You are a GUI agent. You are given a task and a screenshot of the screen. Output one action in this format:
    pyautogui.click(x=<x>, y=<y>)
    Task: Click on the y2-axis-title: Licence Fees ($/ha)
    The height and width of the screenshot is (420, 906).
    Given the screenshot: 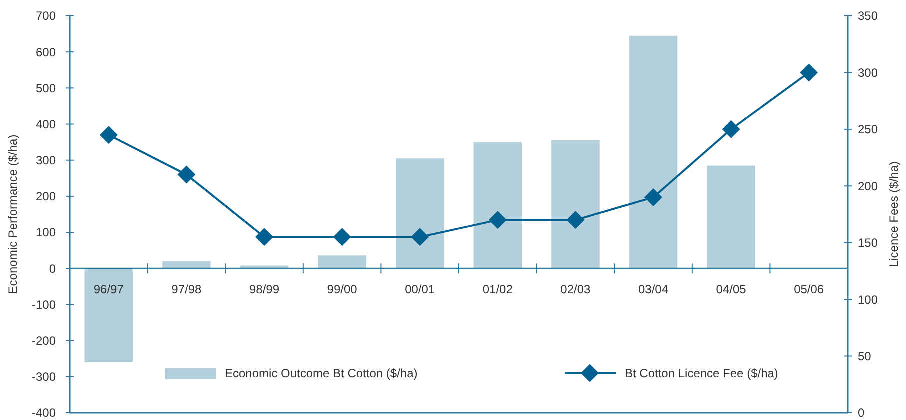 What is the action you would take?
    pyautogui.click(x=894, y=214)
    